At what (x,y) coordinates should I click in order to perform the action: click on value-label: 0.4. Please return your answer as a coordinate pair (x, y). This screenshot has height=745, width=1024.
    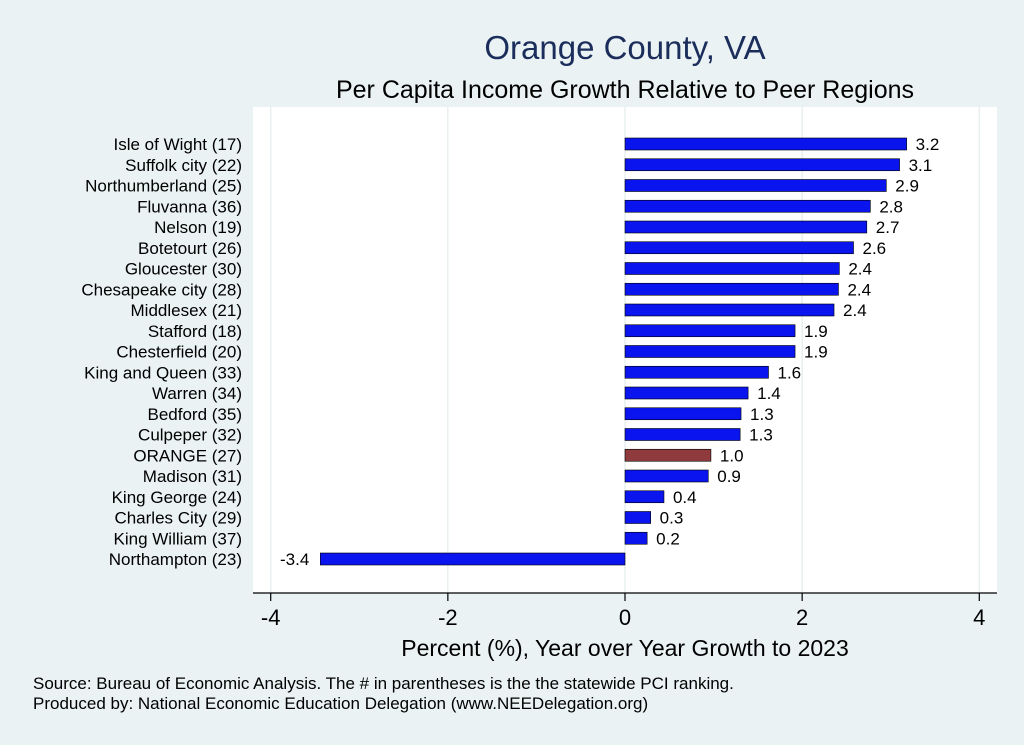
    Looking at the image, I should click on (685, 497).